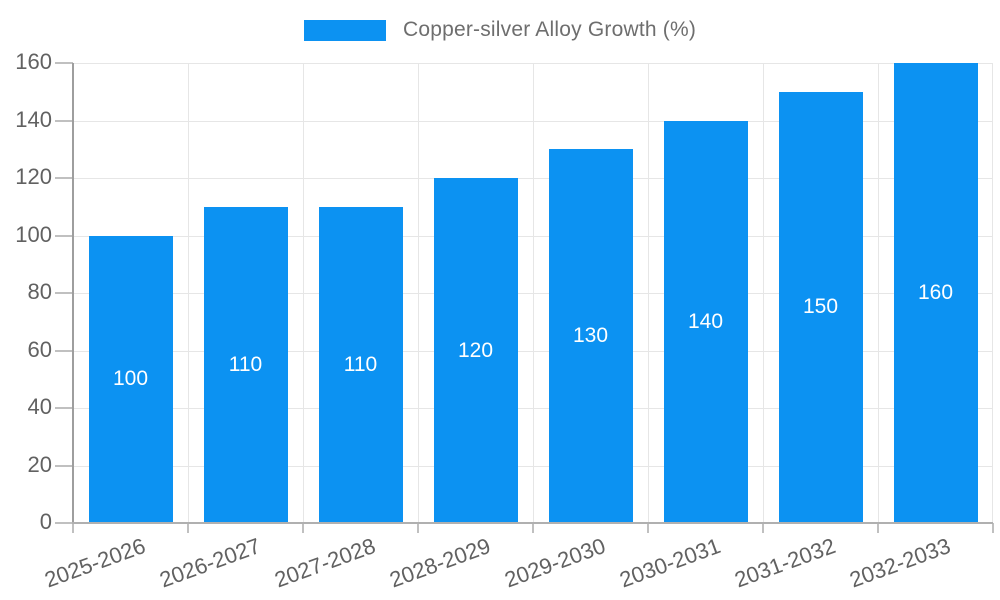  I want to click on bar-value-label: 120, so click(475, 350).